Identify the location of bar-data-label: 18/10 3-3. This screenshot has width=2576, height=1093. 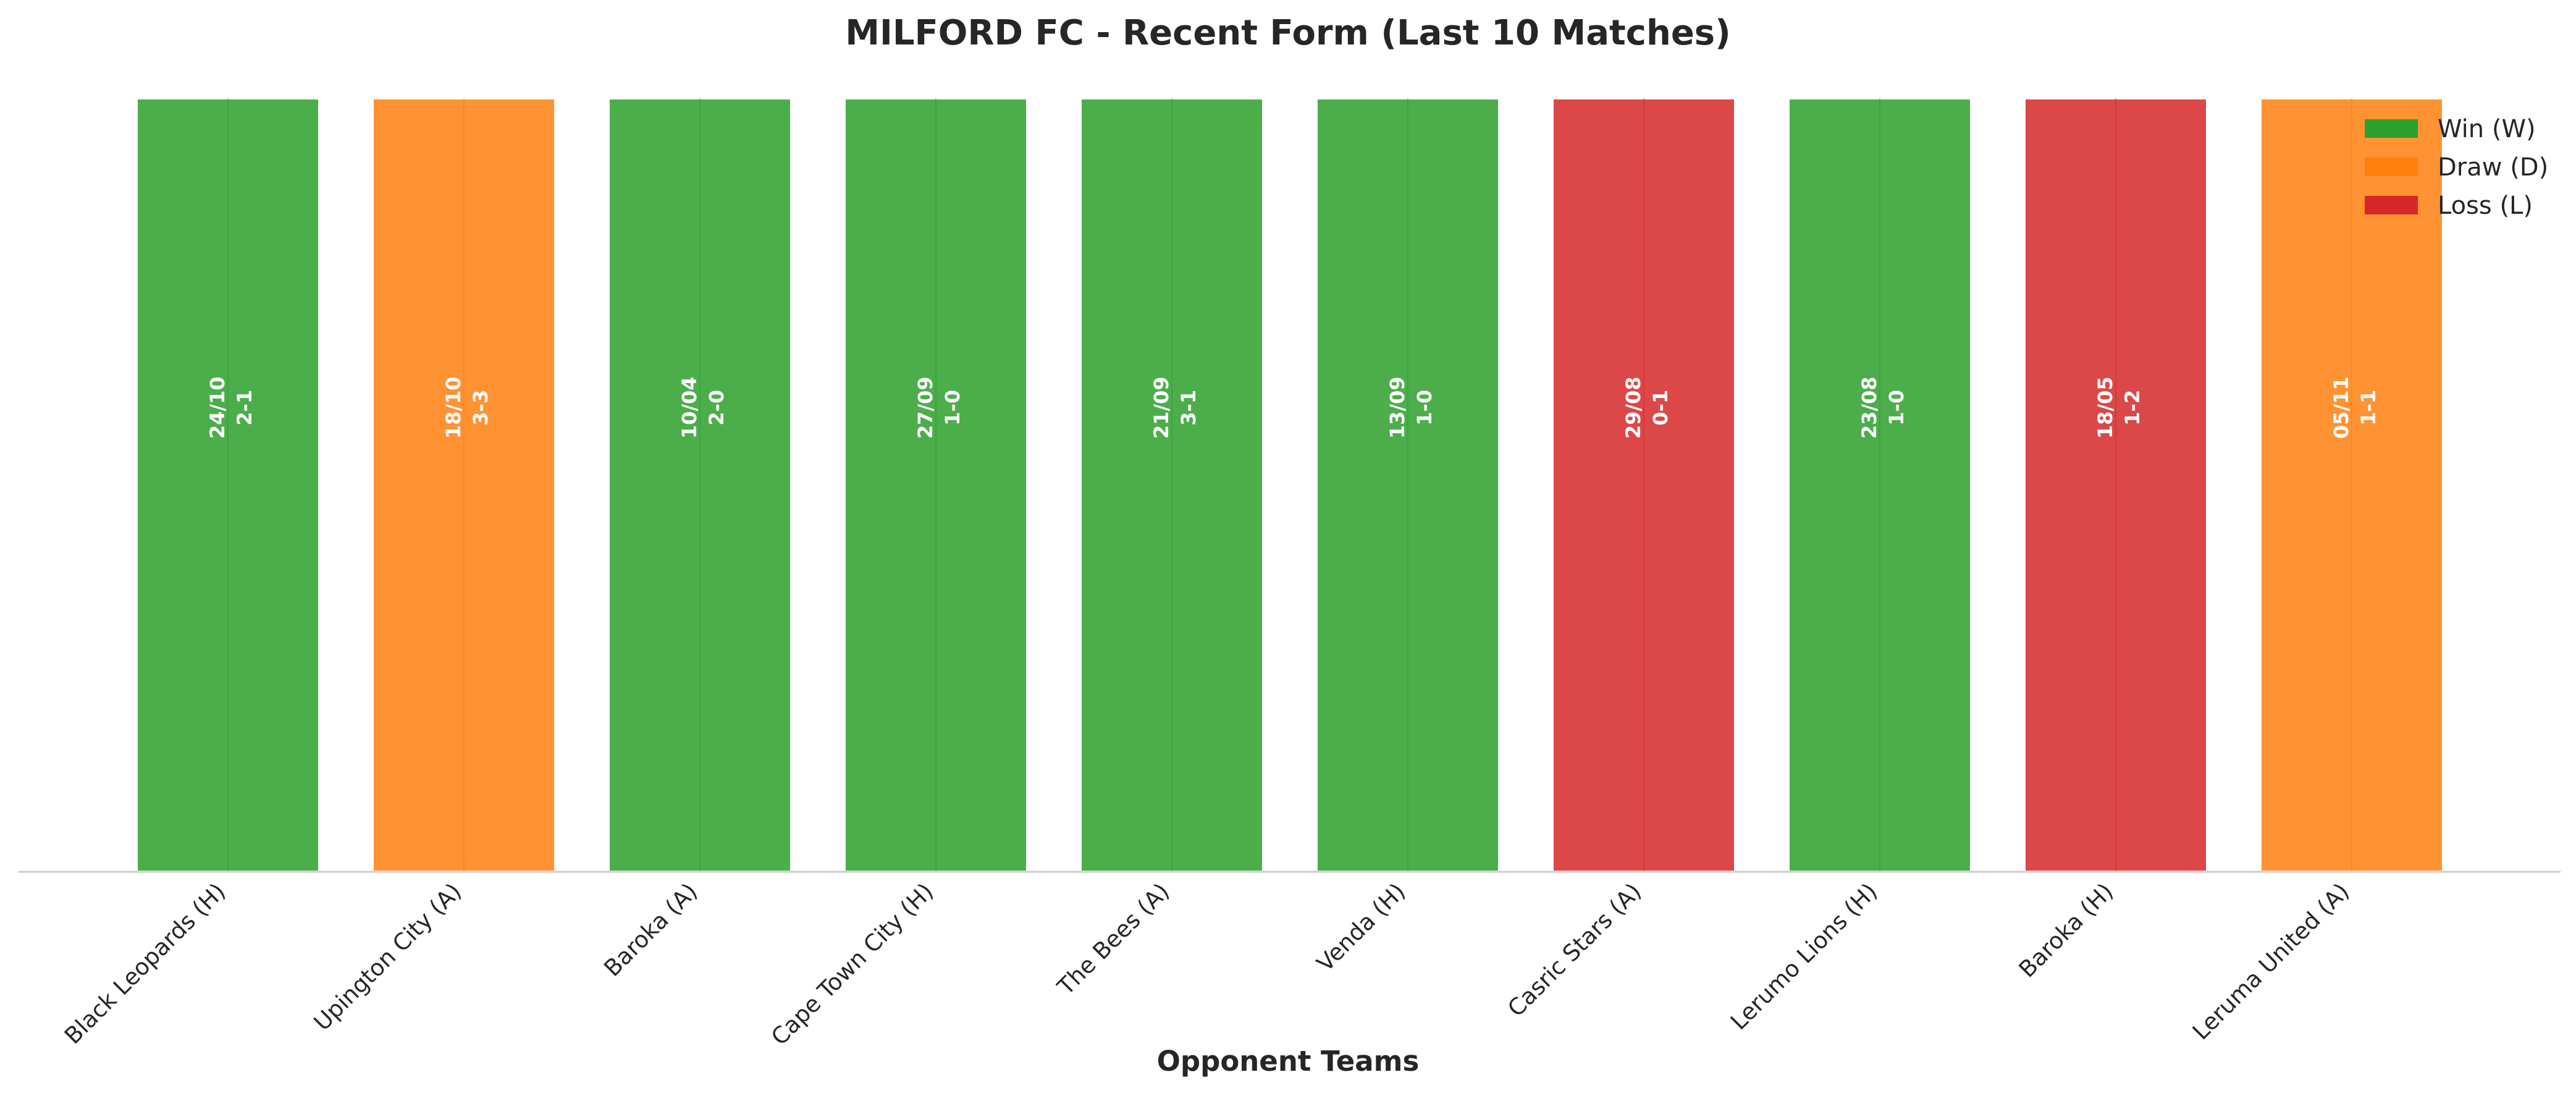
(467, 407).